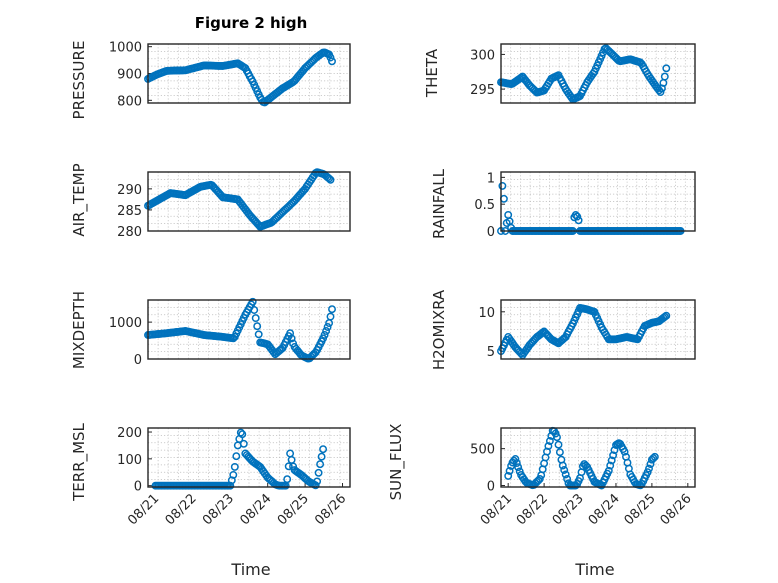 This screenshot has height=583, width=778. I want to click on mixdepth-panel: MIXDEPTH 0 1000, so click(210, 330).